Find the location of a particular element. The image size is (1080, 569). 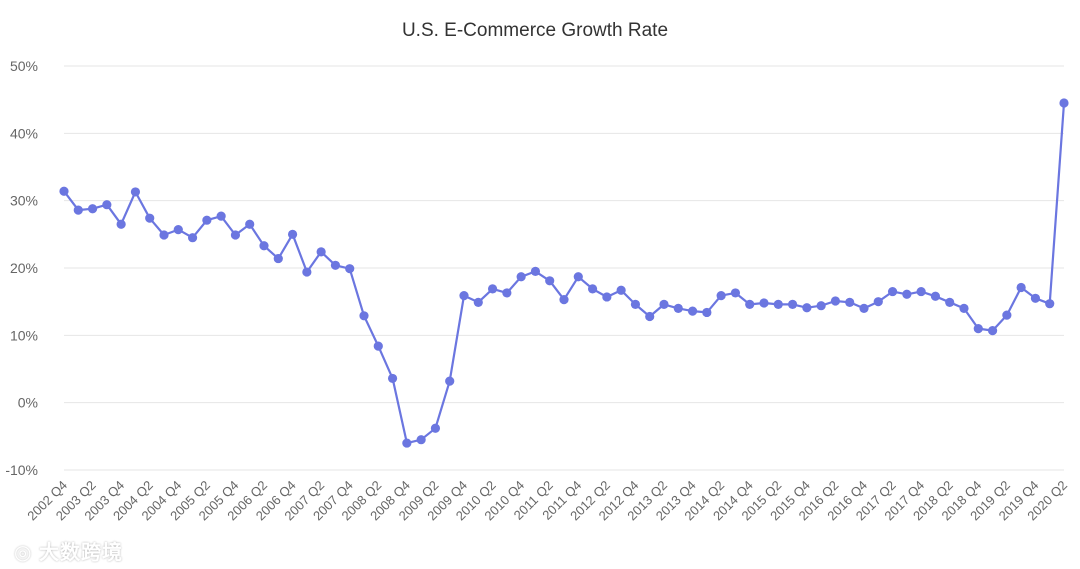

y-tick-label: 40% is located at coordinates (24, 133).